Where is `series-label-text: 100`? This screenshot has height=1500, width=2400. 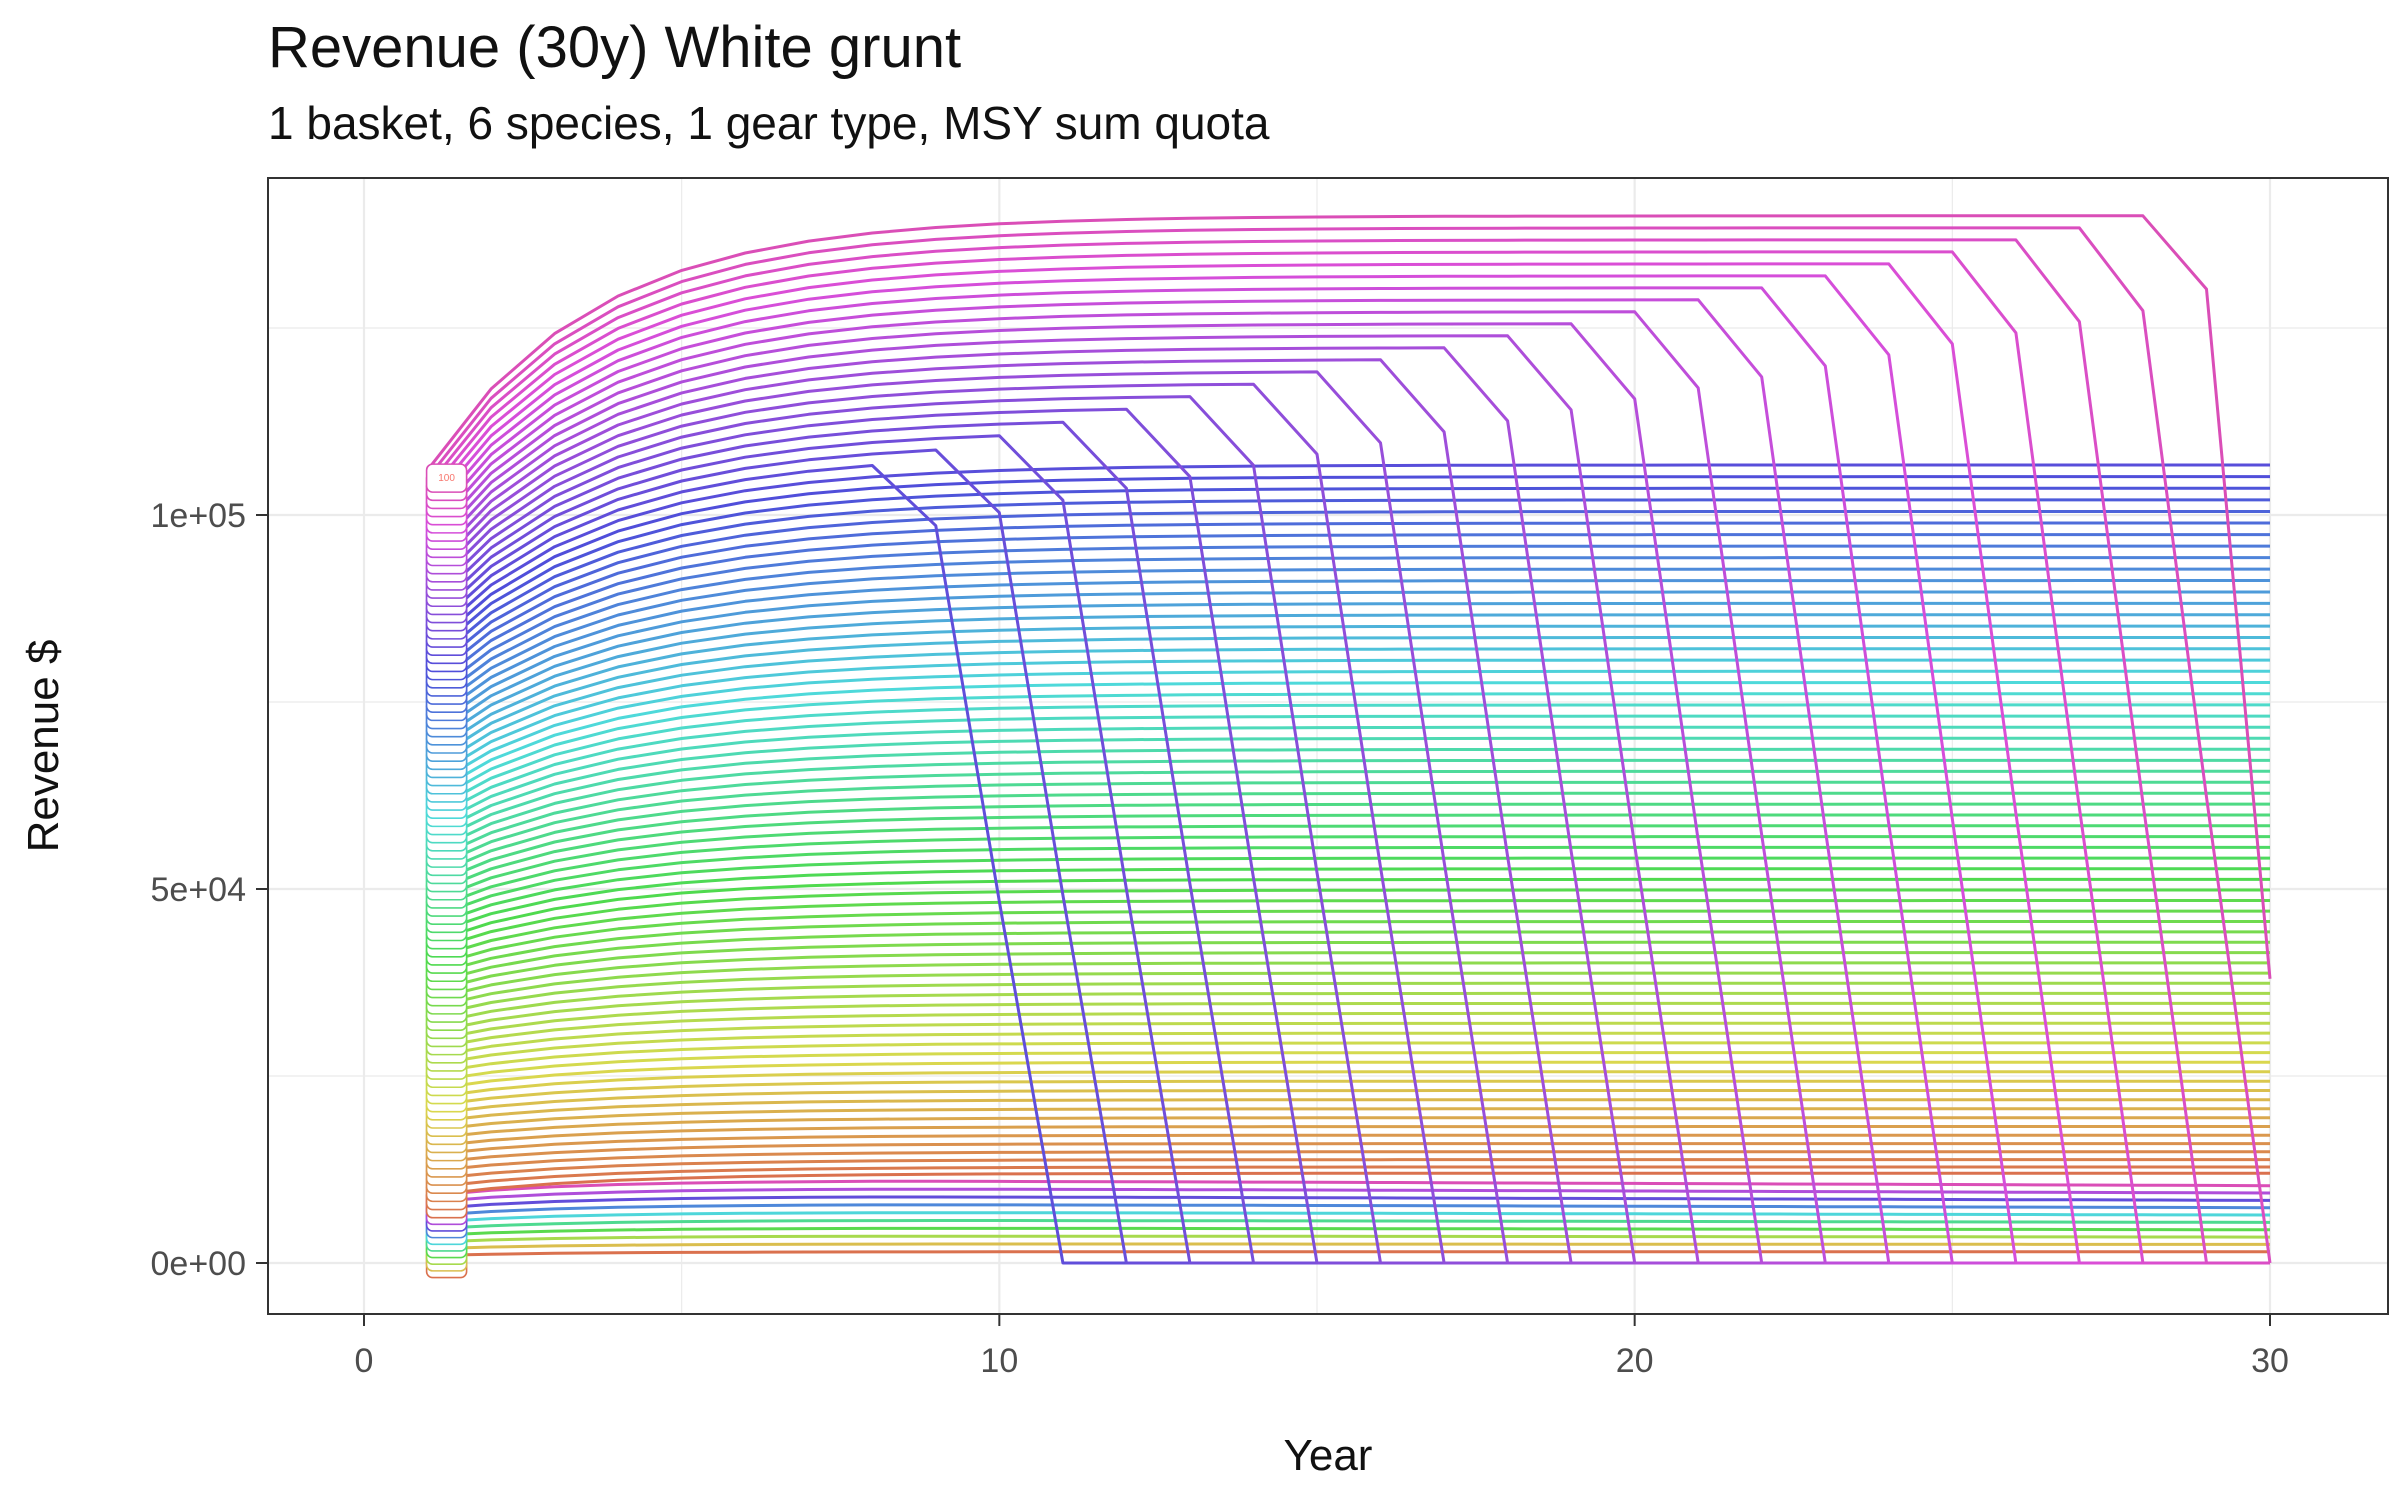 series-label-text: 100 is located at coordinates (446, 478).